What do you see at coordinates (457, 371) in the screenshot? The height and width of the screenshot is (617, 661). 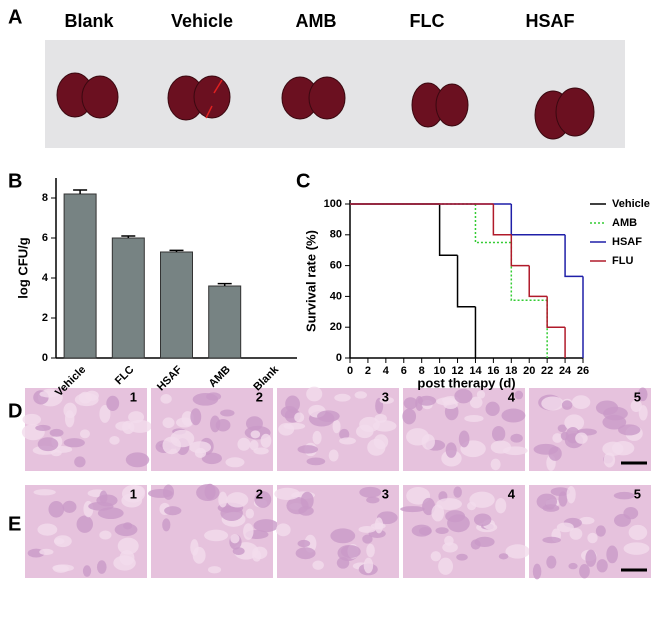 I see `x-tick-label: 12` at bounding box center [457, 371].